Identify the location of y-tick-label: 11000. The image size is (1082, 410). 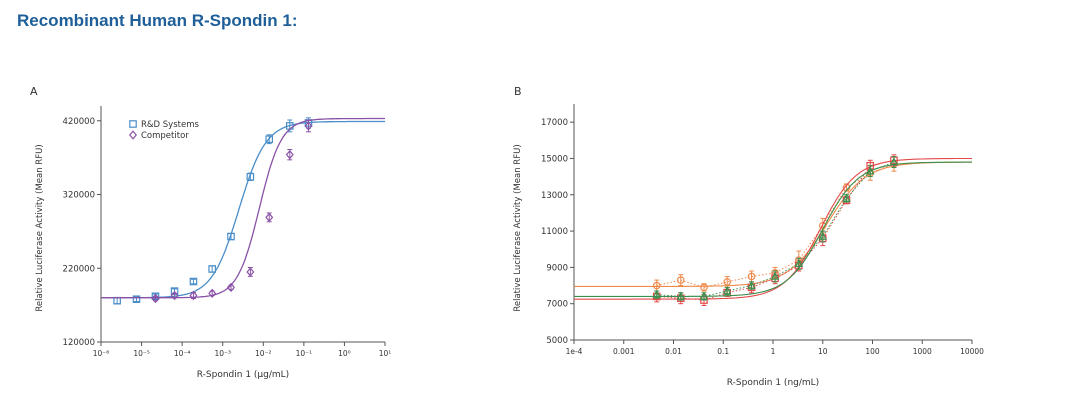
(554, 232).